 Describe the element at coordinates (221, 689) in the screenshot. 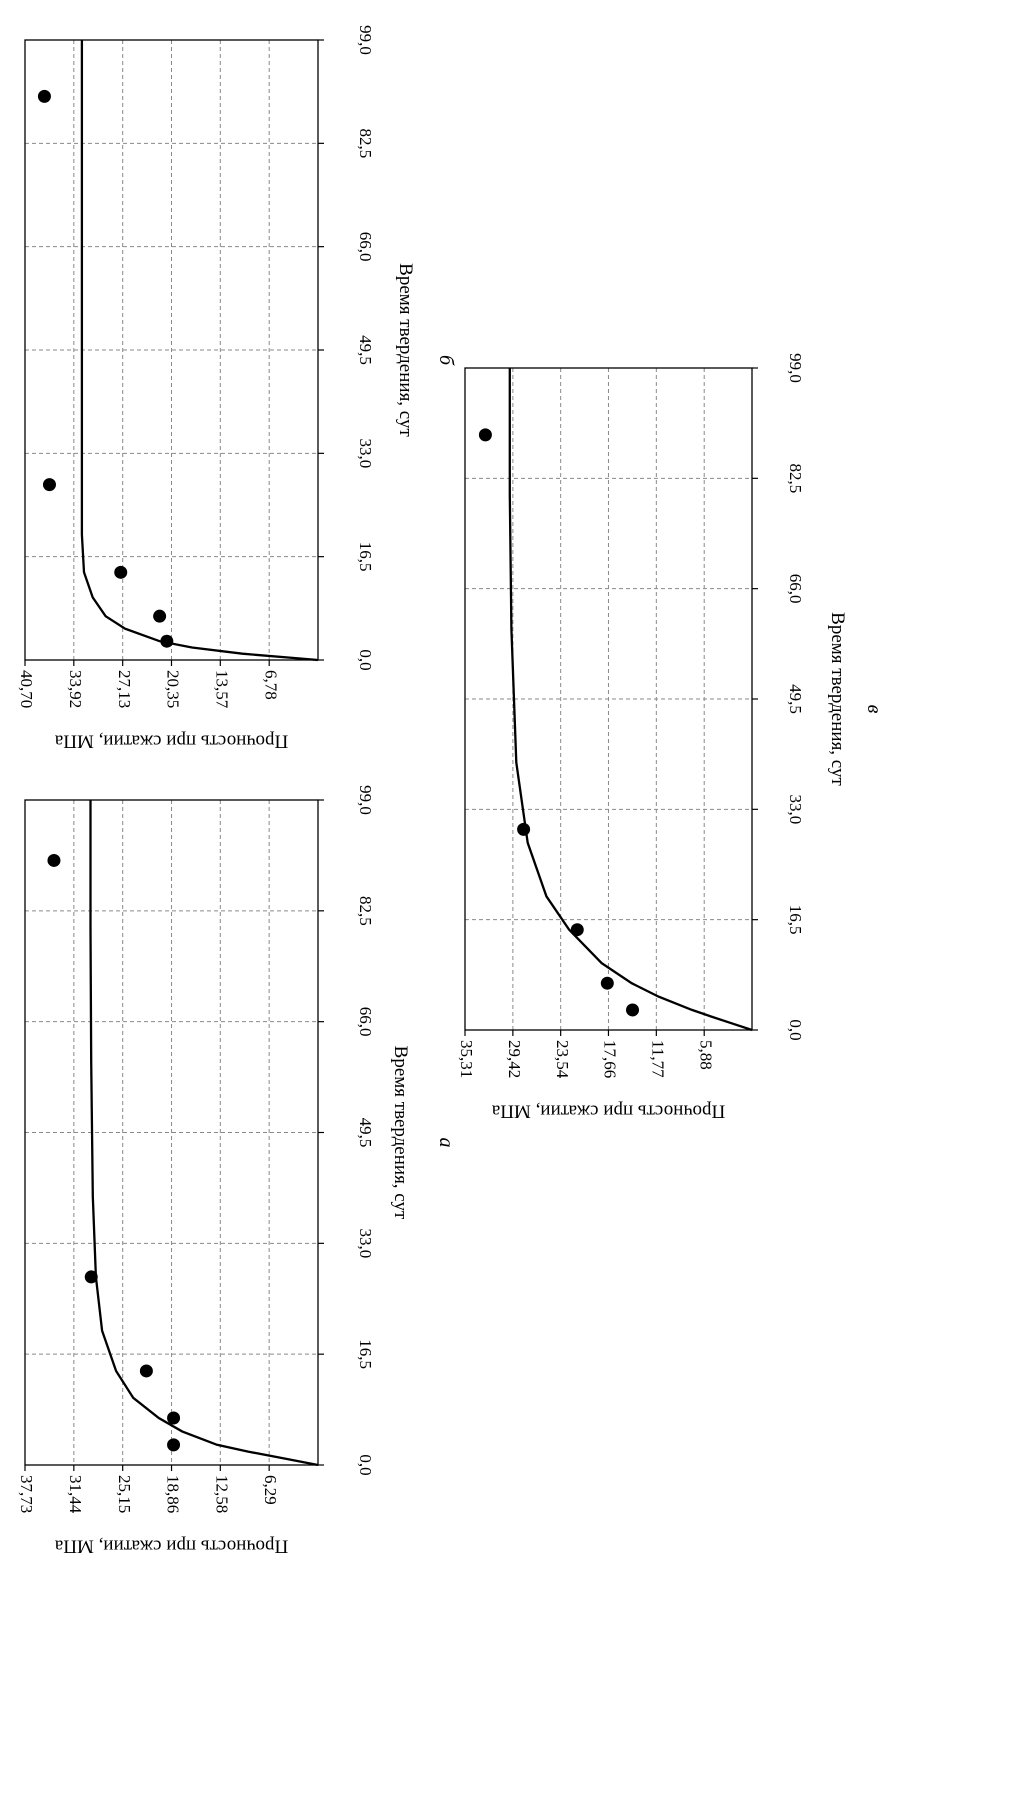

I see `y-tick-label: 13,57` at that location.